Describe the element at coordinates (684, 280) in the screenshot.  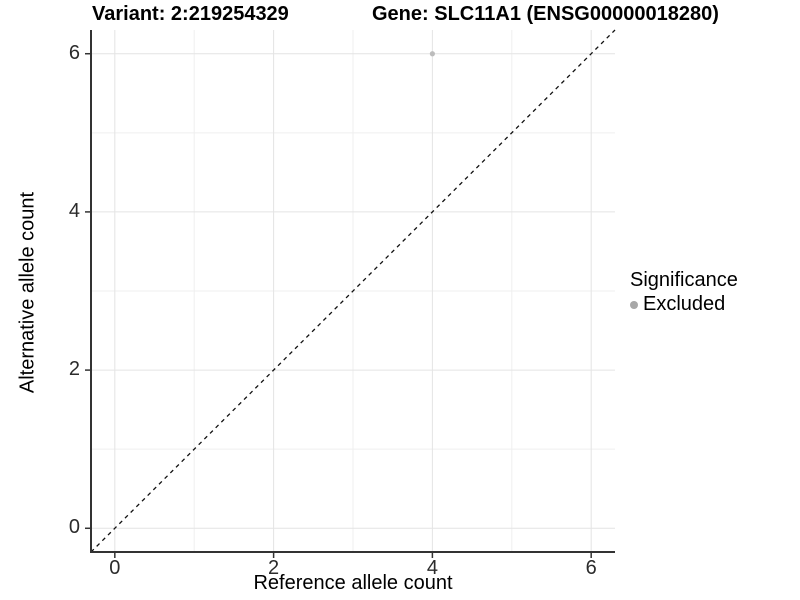
I see `legend-title: Significance` at that location.